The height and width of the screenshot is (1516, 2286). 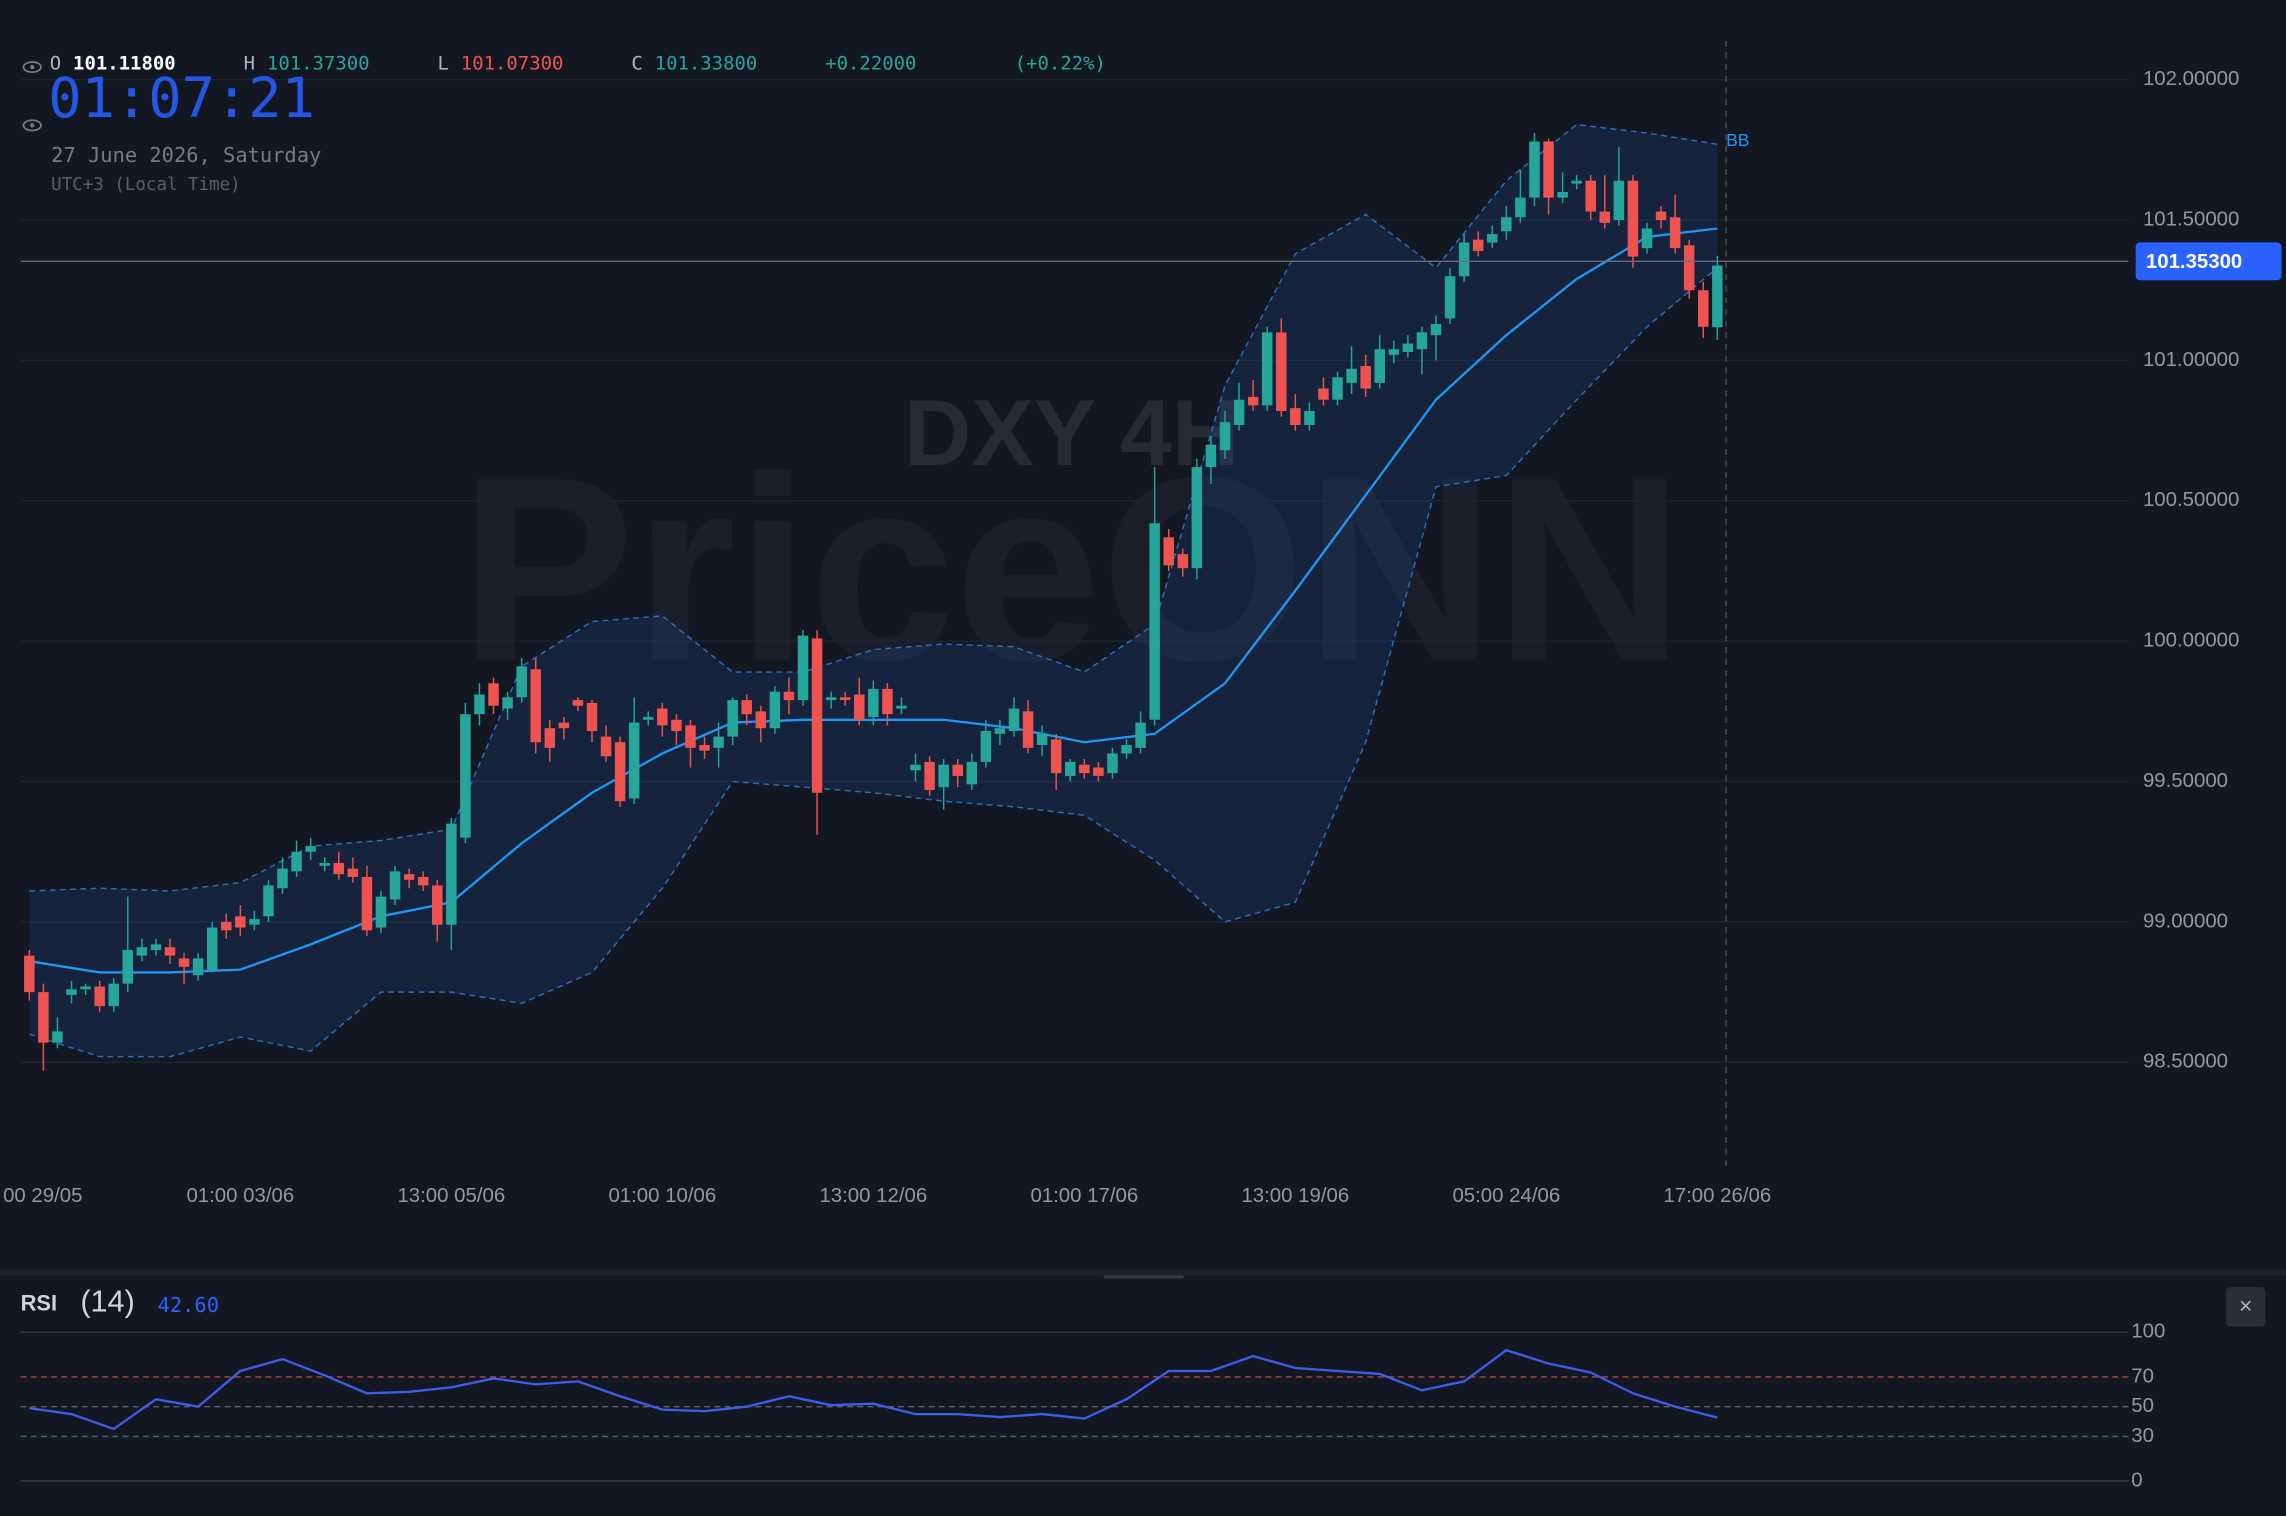 I want to click on clock: 01:07:21, so click(x=181, y=99).